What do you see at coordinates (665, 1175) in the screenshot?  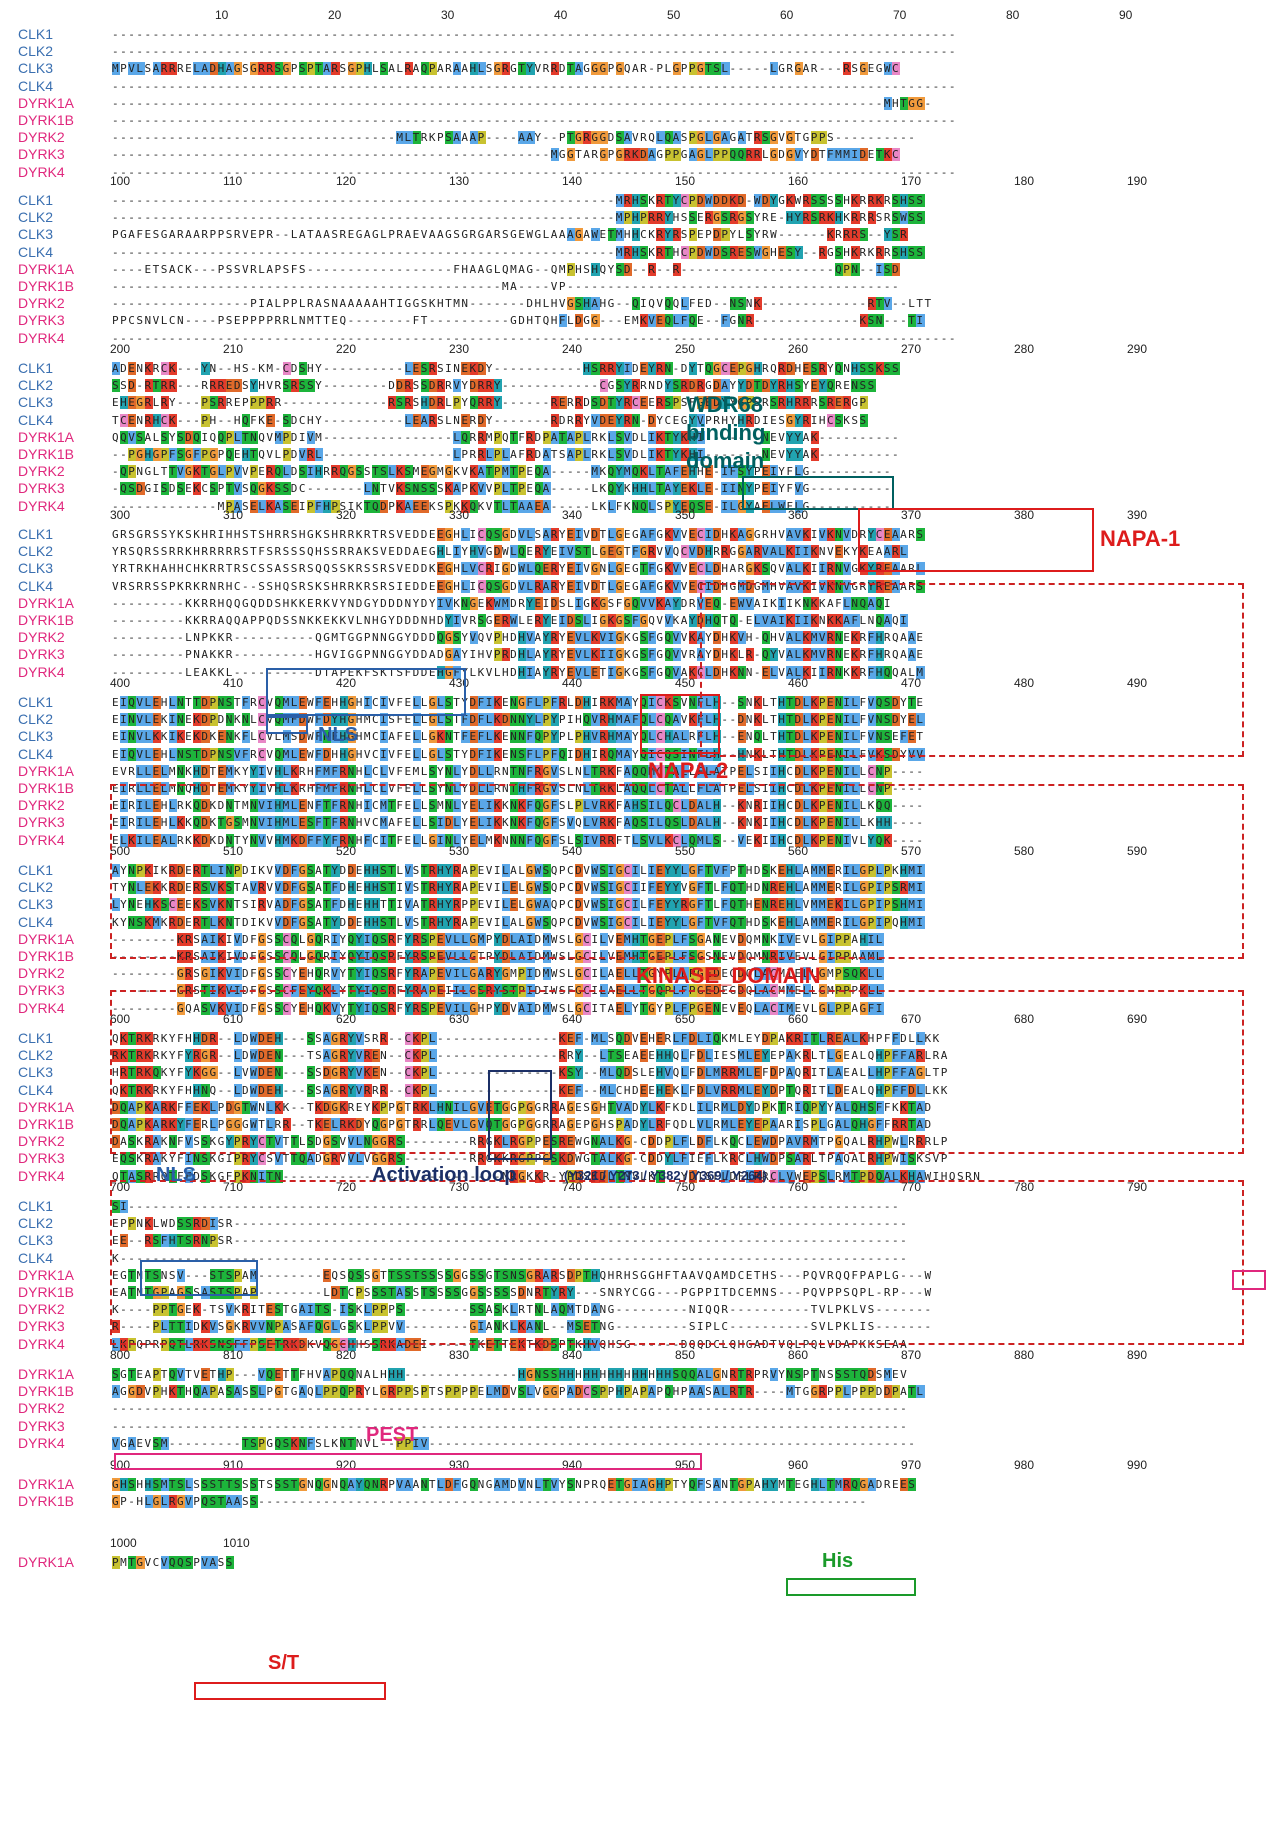 I see `actloop-res: (Y321 / Y273 / Y382 / Y369 / Y264)` at bounding box center [665, 1175].